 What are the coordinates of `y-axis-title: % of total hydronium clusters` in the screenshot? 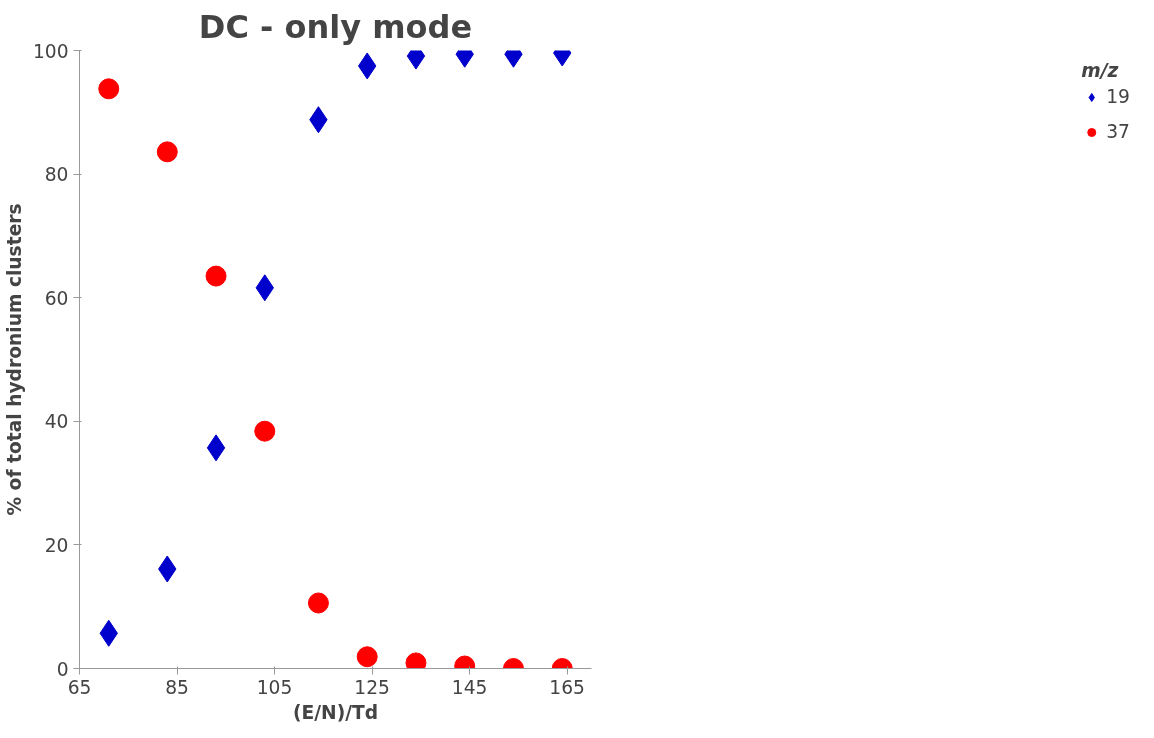 It's located at (14, 359).